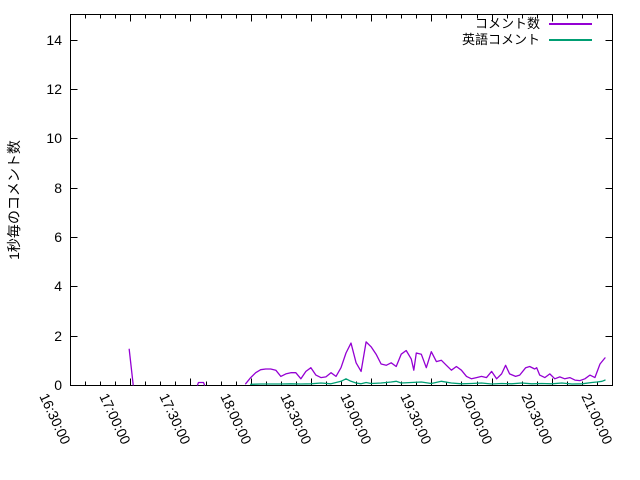 The width and height of the screenshot is (640, 480). What do you see at coordinates (507, 23) in the screenshot?
I see `legend-label-comments: コメント数` at bounding box center [507, 23].